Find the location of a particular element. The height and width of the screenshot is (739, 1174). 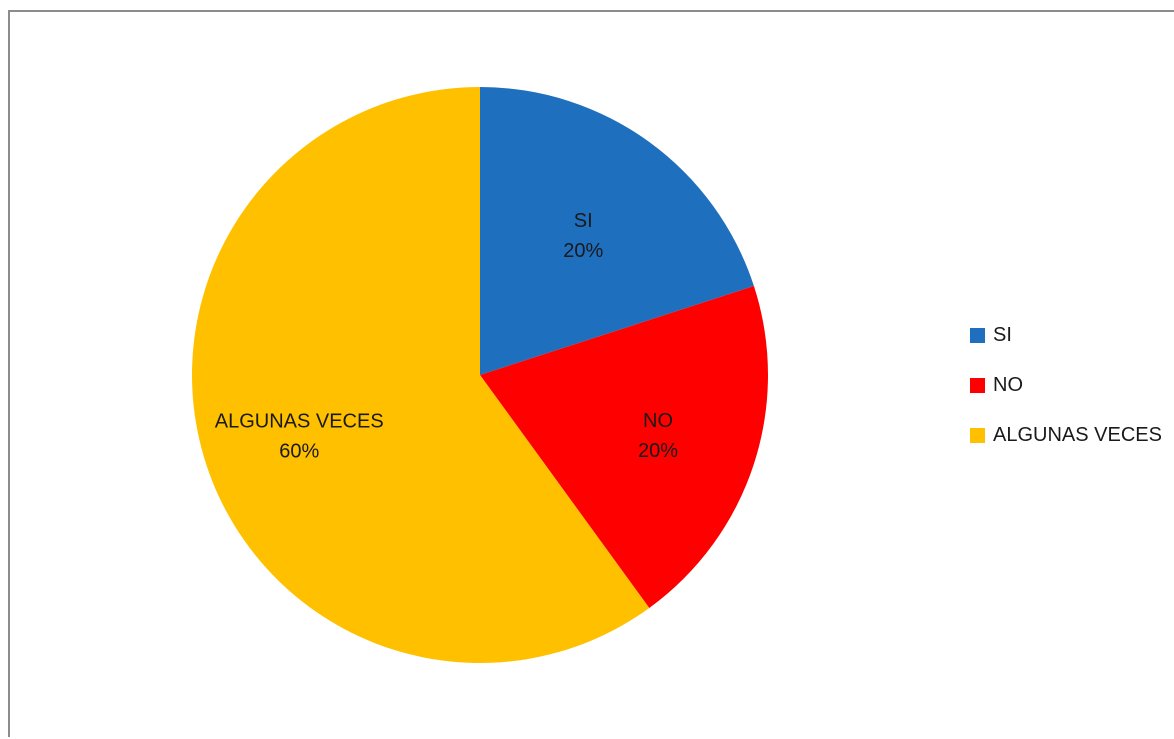

legend-swatch-no is located at coordinates (977, 385).